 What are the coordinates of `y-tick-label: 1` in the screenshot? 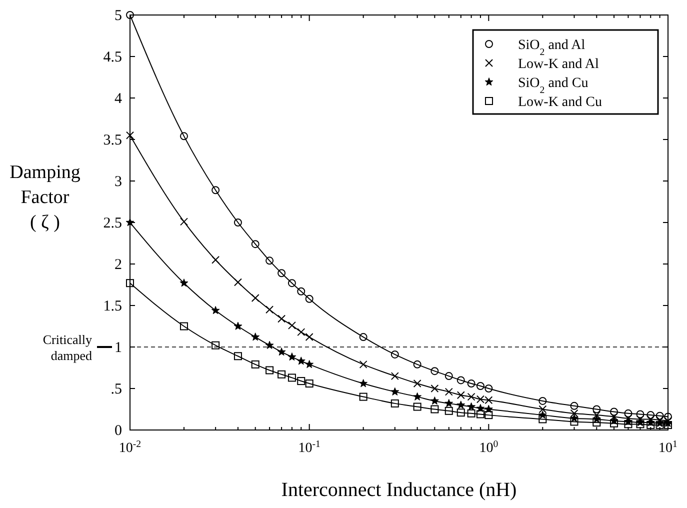 It's located at (118, 348).